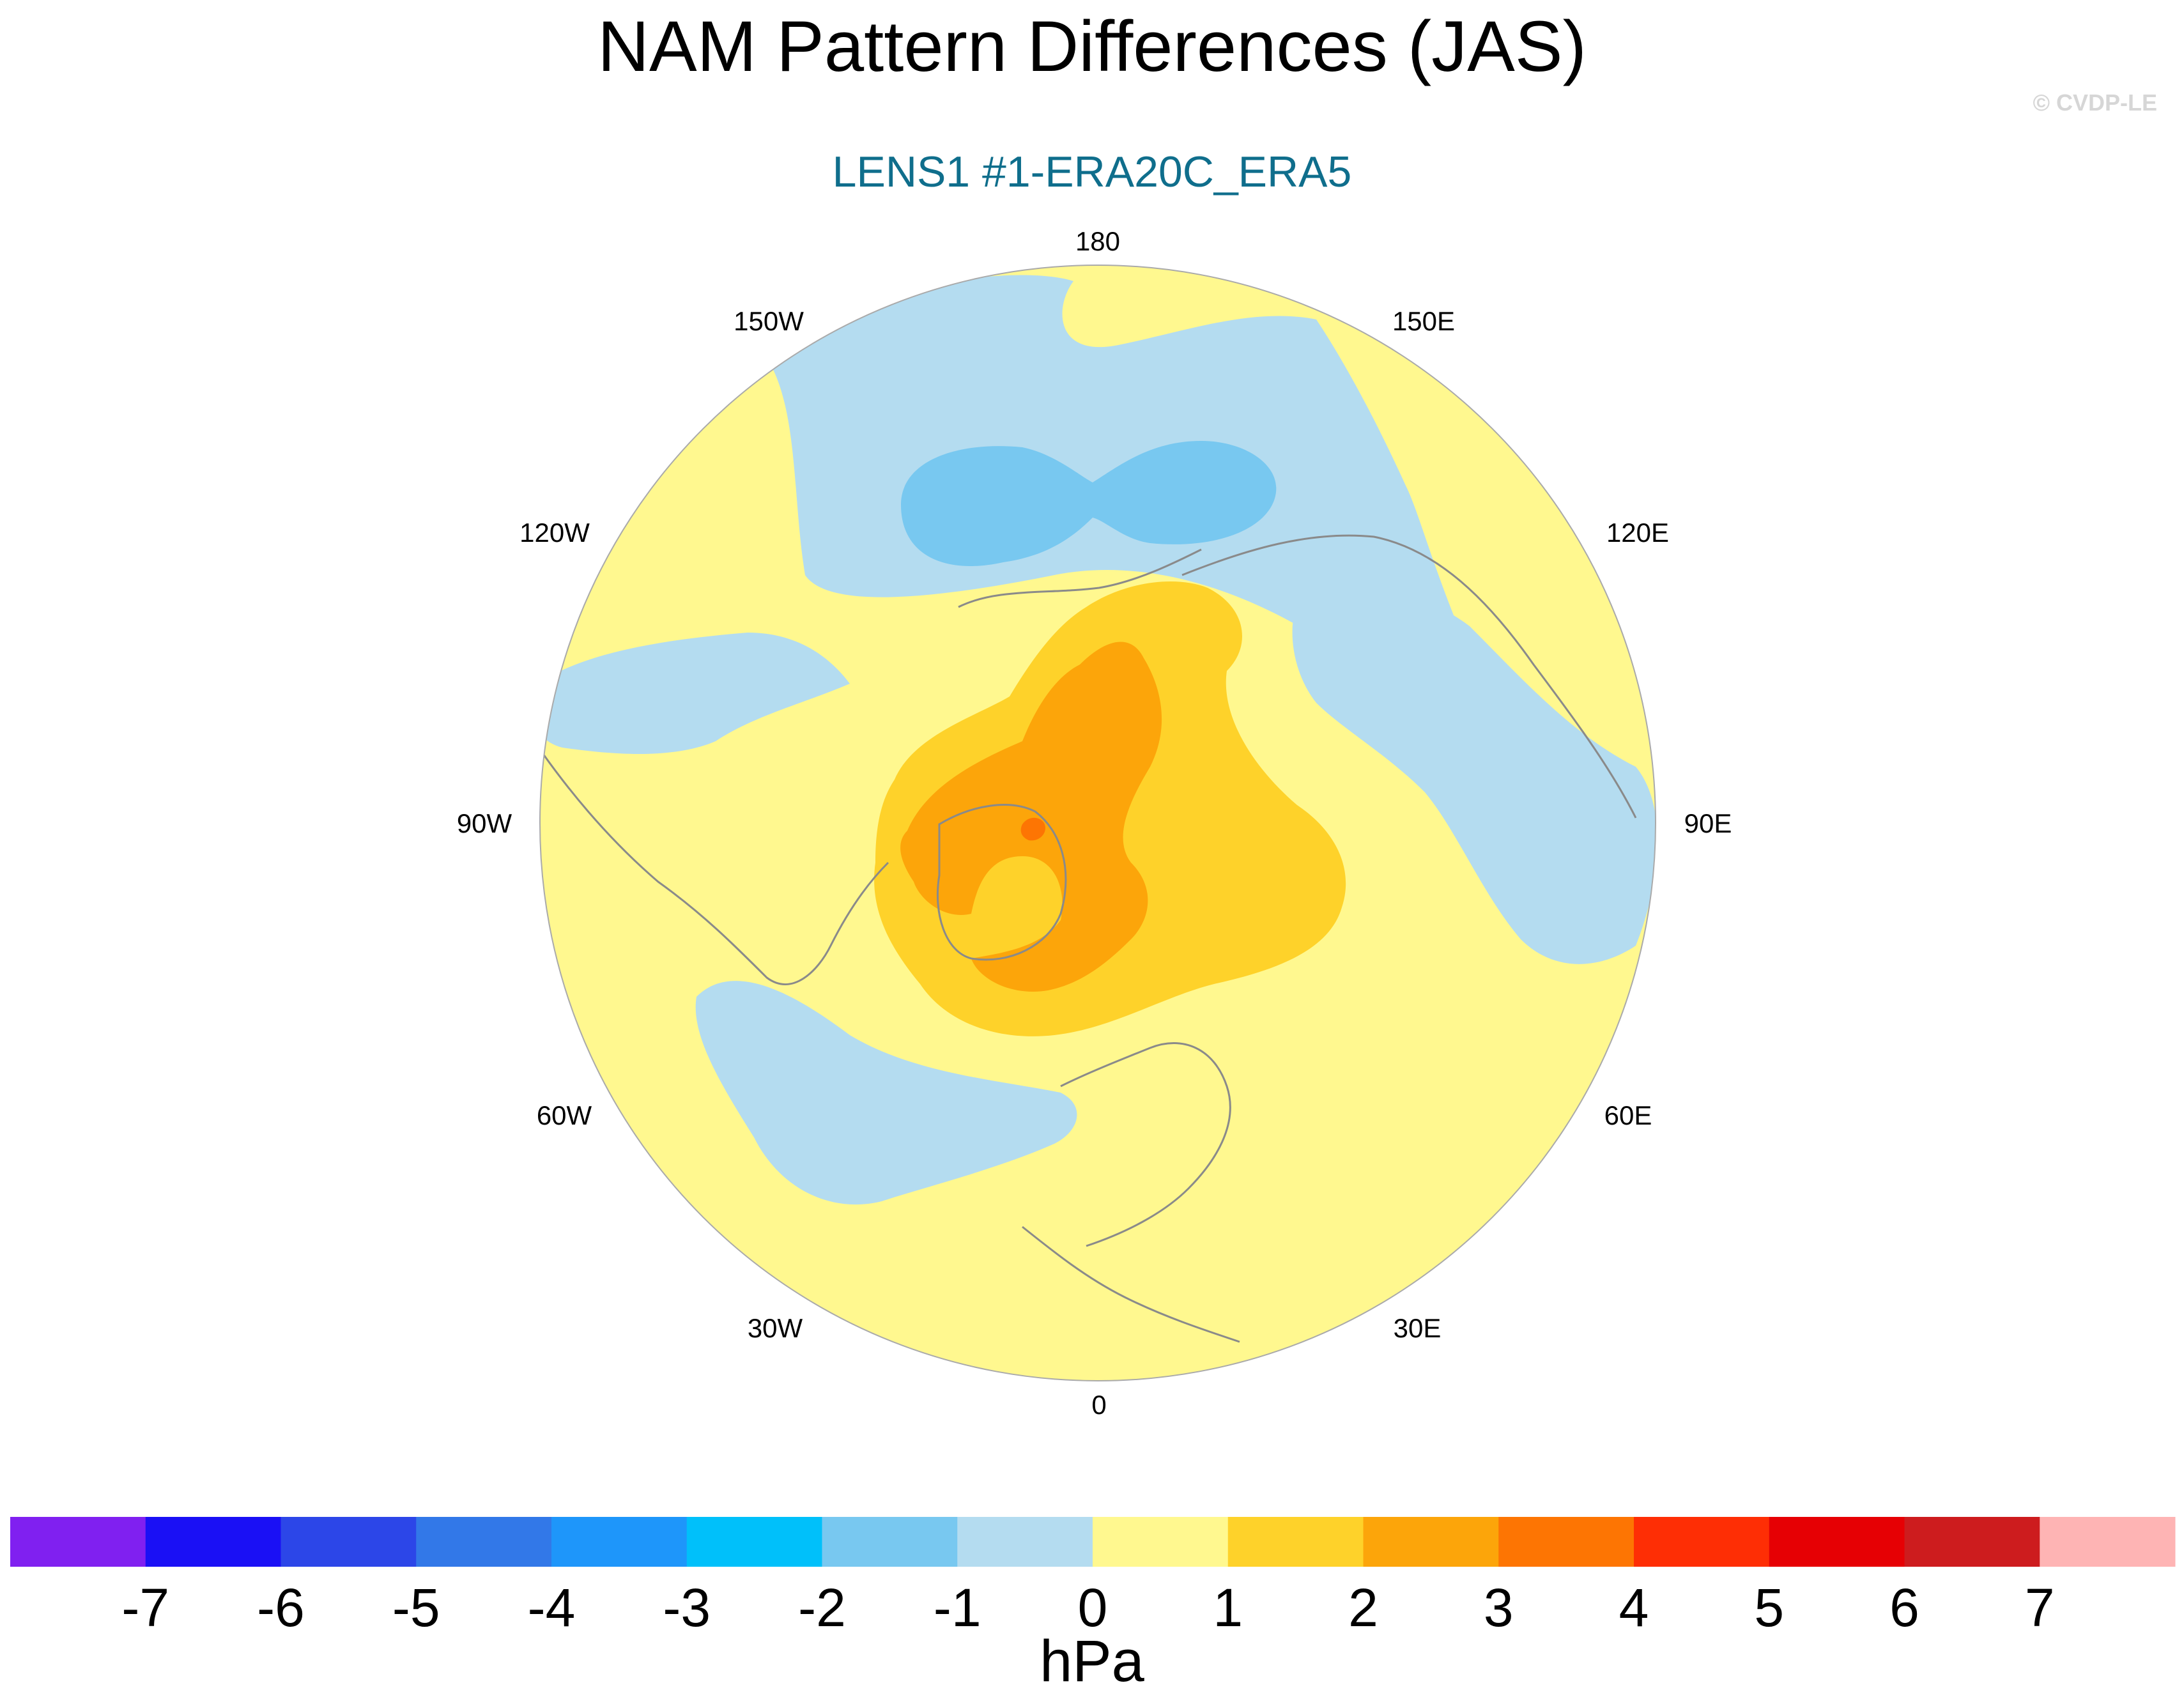 The width and height of the screenshot is (2184, 1699). Describe the element at coordinates (2095, 102) in the screenshot. I see `watermark: © CVDP-LE` at that location.